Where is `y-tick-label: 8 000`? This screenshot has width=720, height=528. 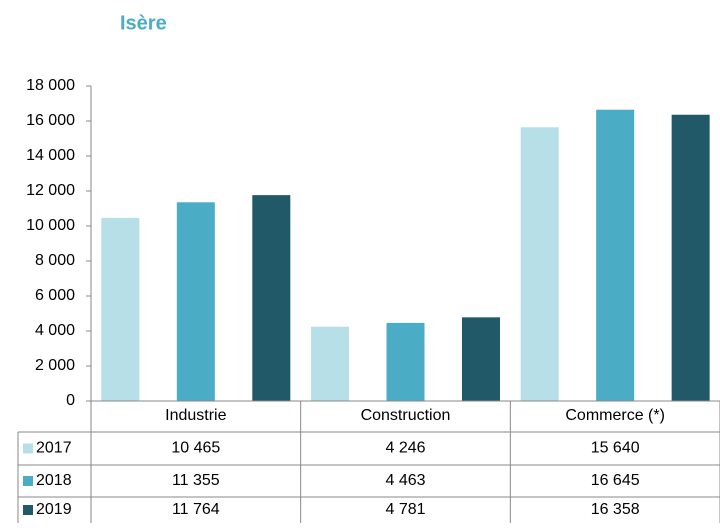
y-tick-label: 8 000 is located at coordinates (55, 260).